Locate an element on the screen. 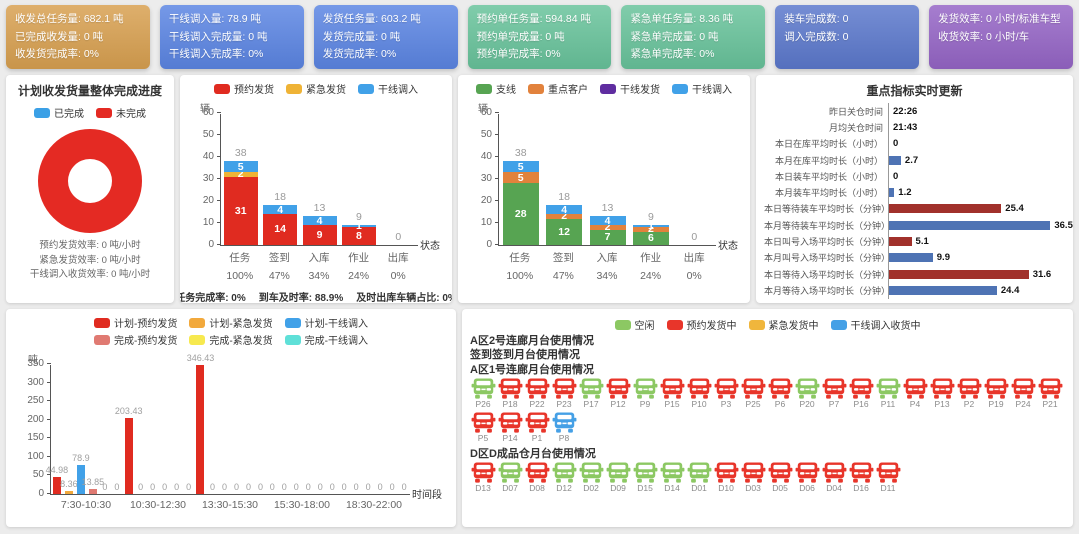 The height and width of the screenshot is (534, 1079). dock-slot: P25 is located at coordinates (753, 393).